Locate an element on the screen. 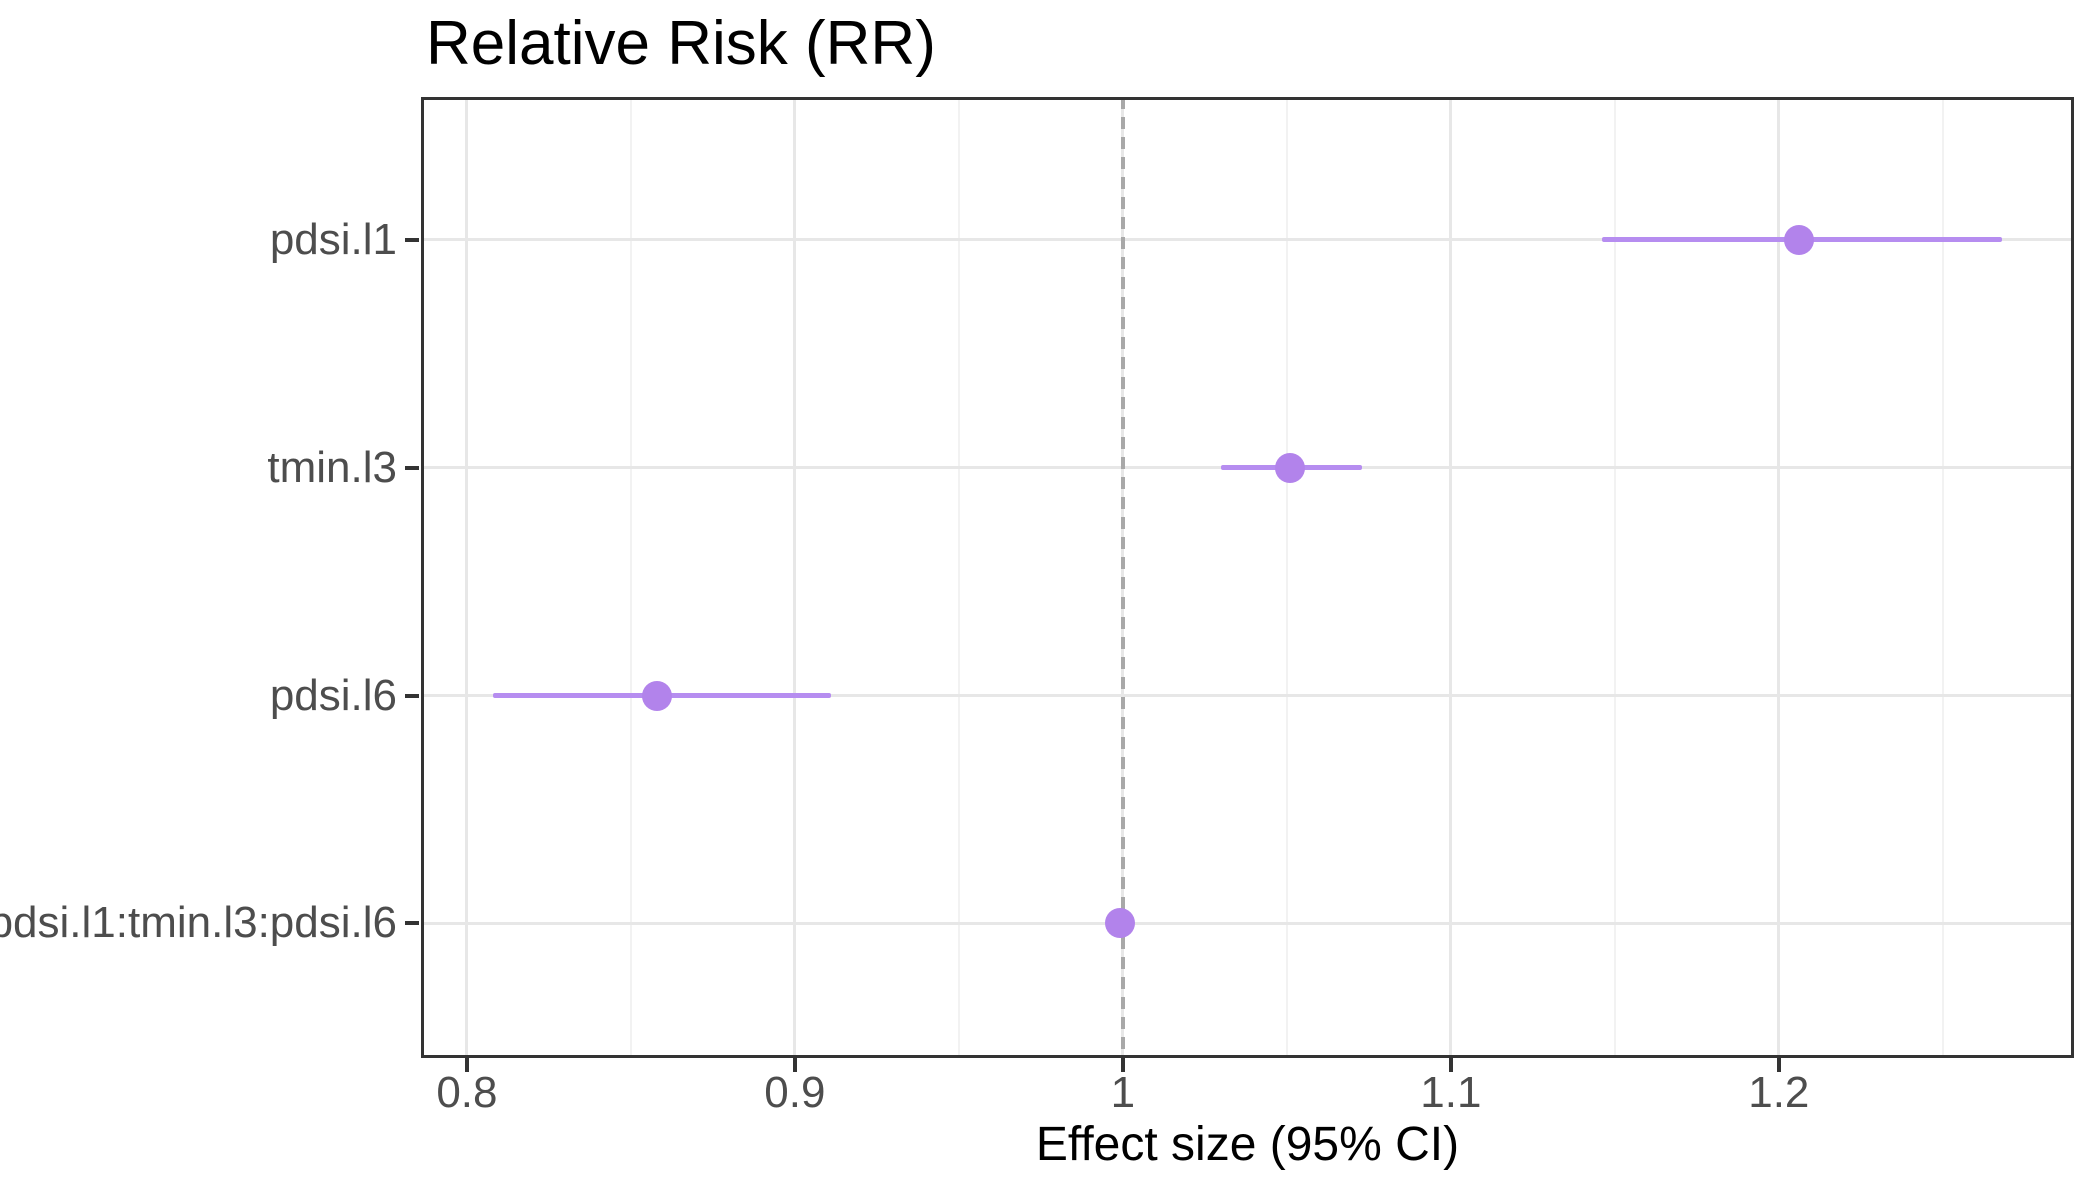 This screenshot has width=2100, height=1200. y-tick-label: pdsi.l1 is located at coordinates (333, 239).